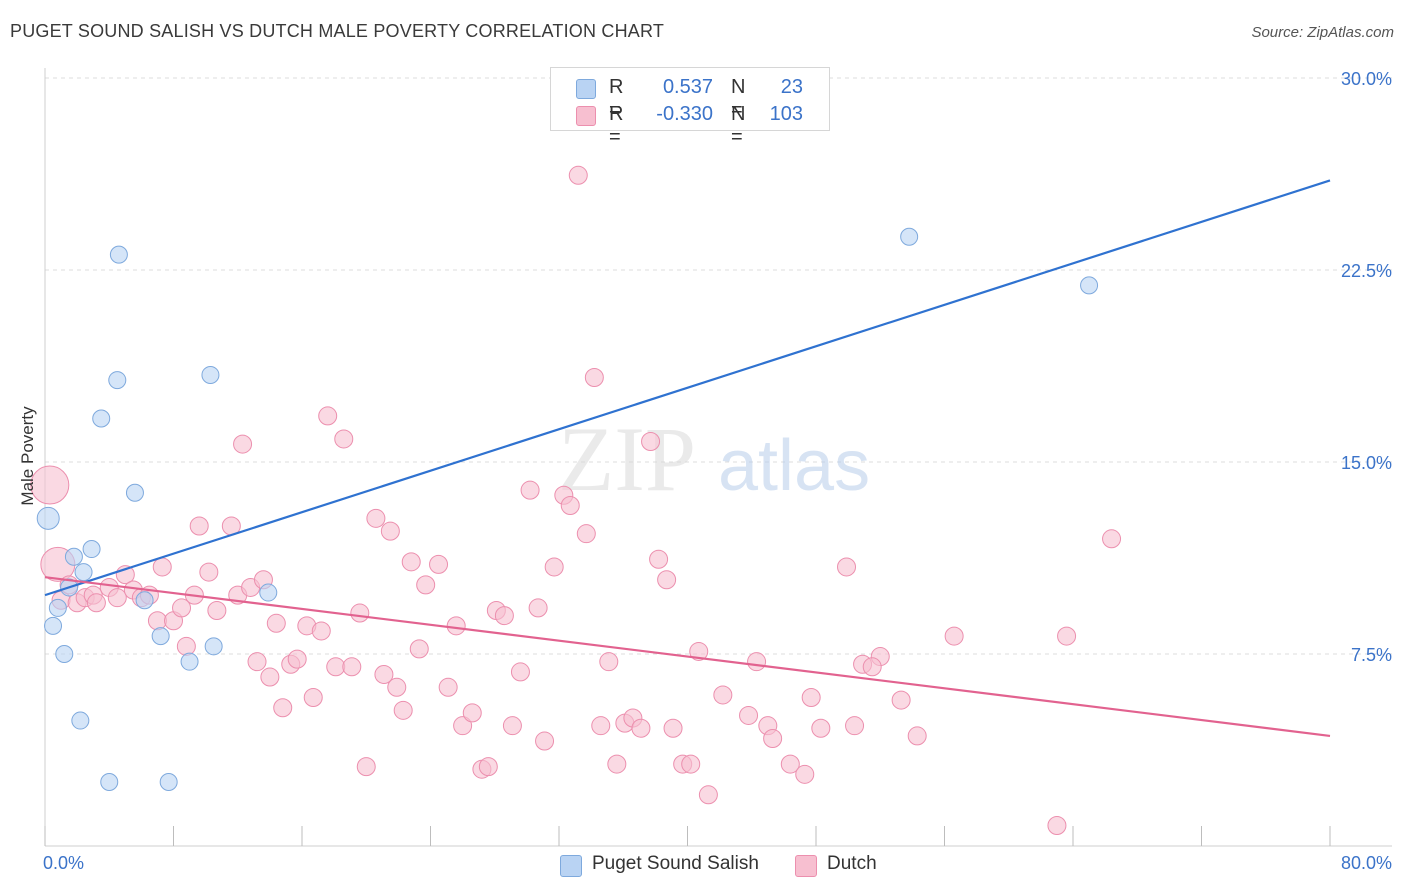 This screenshot has height=892, width=1406. I want to click on legend-n-value: 103, so click(786, 114).